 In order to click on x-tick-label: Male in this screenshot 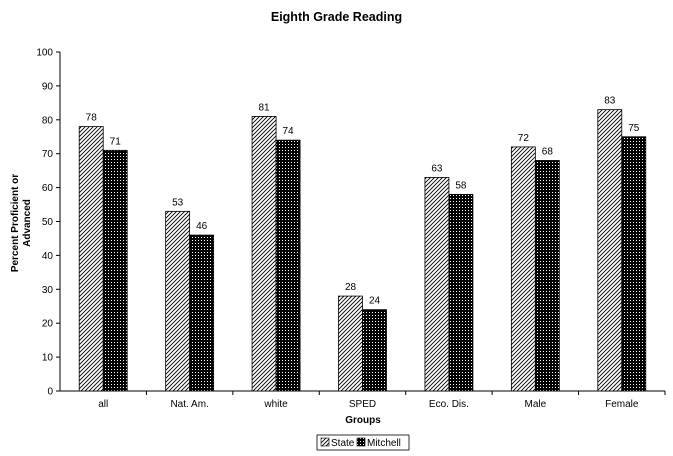, I will do `click(536, 404)`.